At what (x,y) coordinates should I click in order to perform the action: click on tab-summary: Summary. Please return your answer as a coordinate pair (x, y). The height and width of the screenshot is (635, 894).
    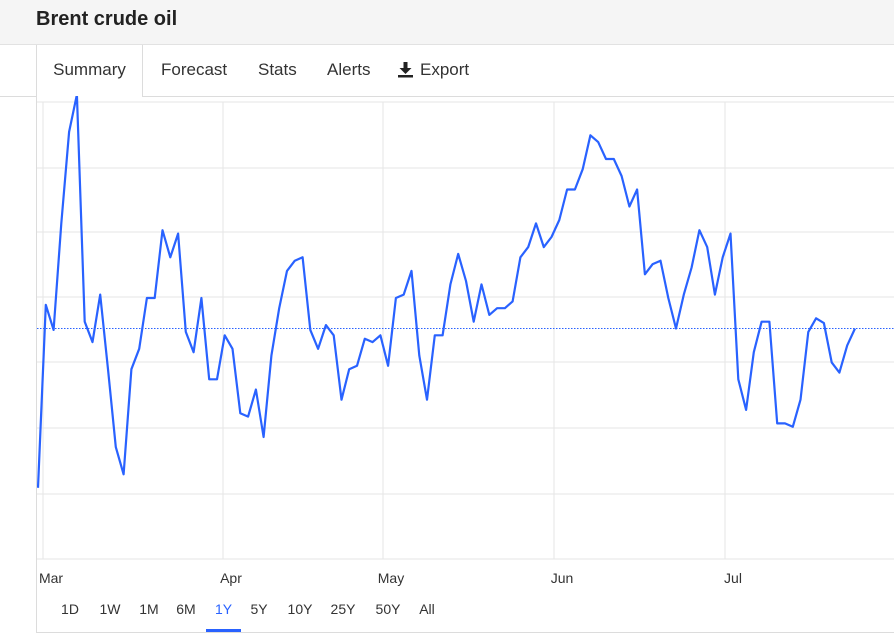
    Looking at the image, I should click on (89, 71).